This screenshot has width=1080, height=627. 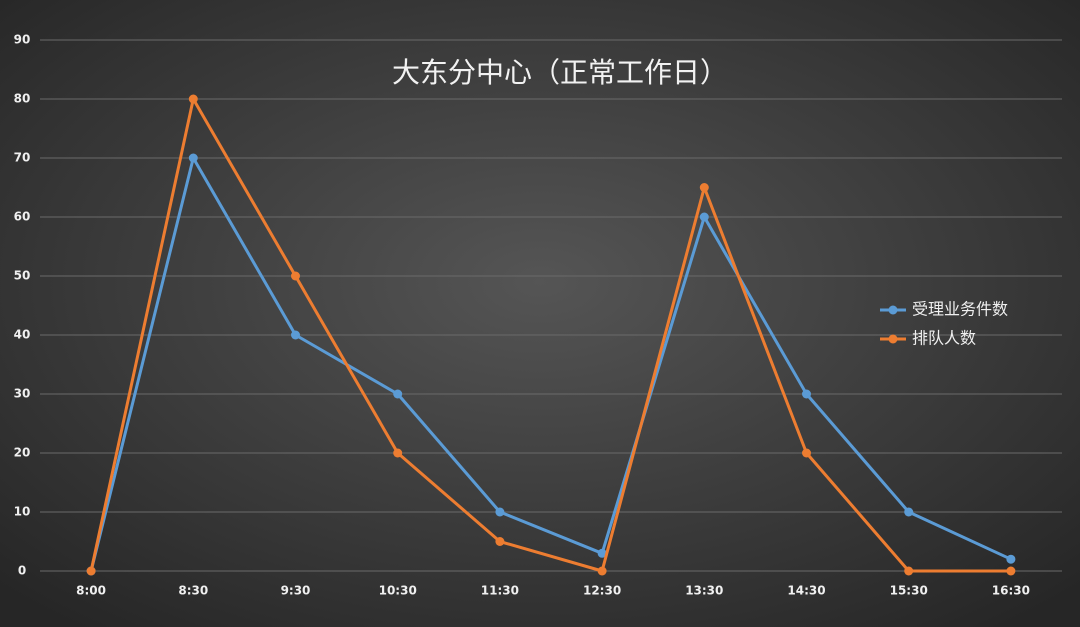 I want to click on x-tick-label: 9:30, so click(x=296, y=591).